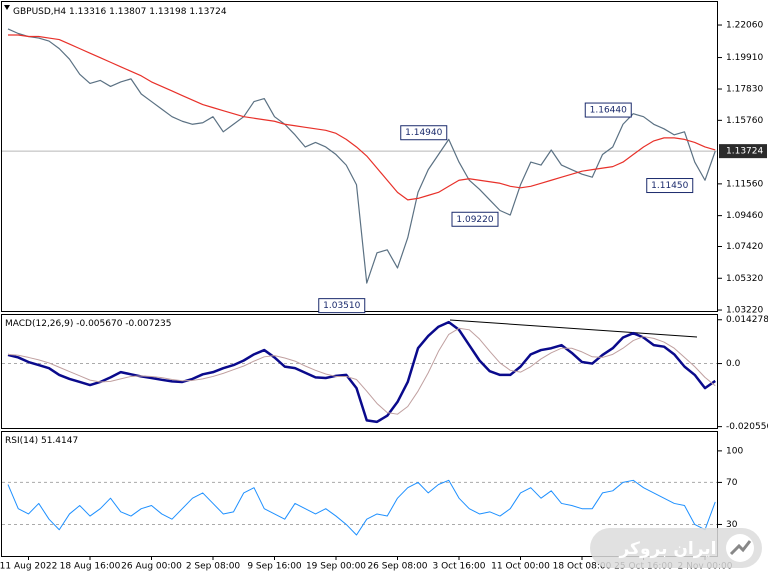  What do you see at coordinates (582, 567) in the screenshot?
I see `x-tick-label: 18 Oct 08:00` at bounding box center [582, 567].